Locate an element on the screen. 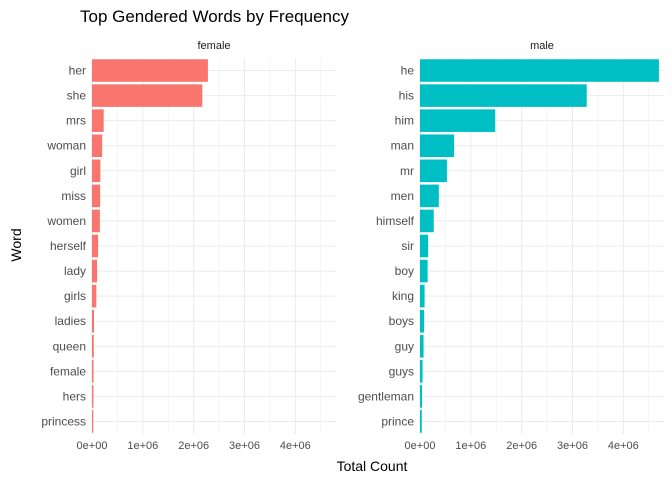  chart-title: Top Gendered Words by Frequency is located at coordinates (214, 16).